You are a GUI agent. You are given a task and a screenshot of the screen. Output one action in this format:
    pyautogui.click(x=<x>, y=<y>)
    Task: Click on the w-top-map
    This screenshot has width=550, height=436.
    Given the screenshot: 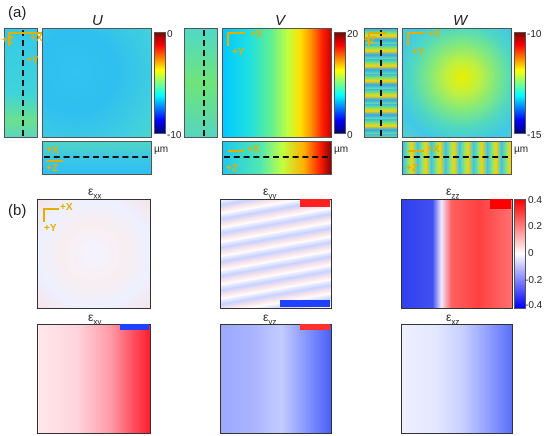 What is the action you would take?
    pyautogui.click(x=457, y=83)
    